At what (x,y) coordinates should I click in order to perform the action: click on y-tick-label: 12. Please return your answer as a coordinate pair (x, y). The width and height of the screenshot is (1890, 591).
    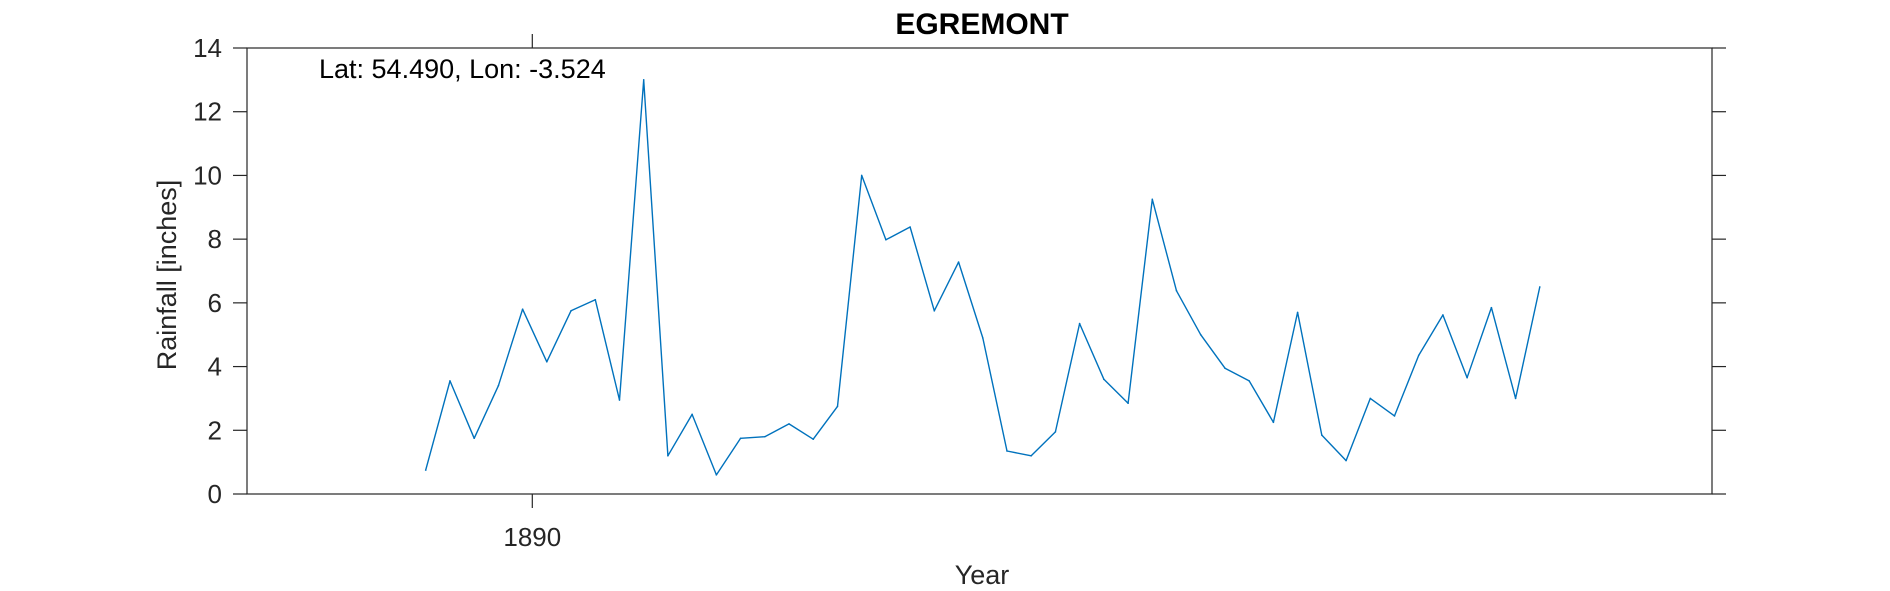
    Looking at the image, I should click on (207, 112).